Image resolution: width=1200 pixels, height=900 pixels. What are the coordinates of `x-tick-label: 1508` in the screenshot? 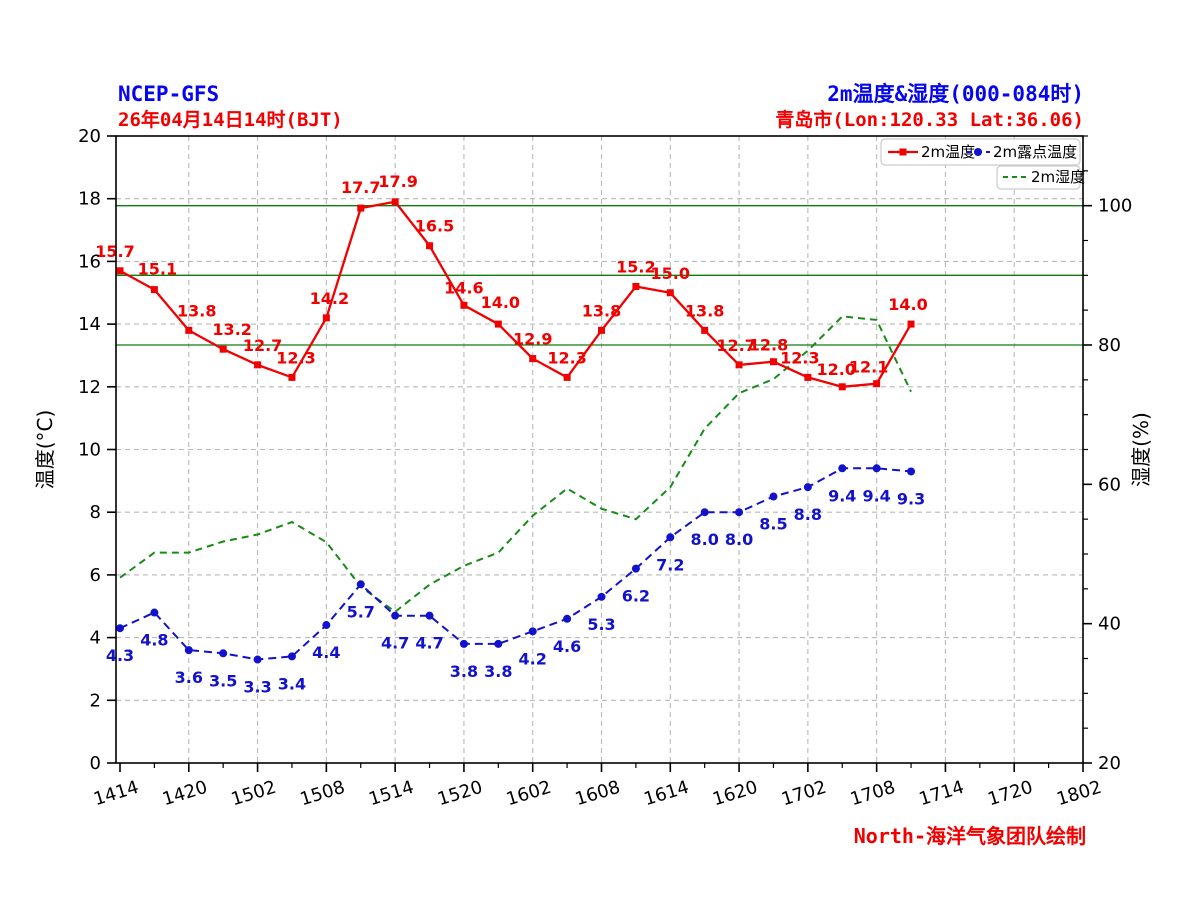 It's located at (323, 793).